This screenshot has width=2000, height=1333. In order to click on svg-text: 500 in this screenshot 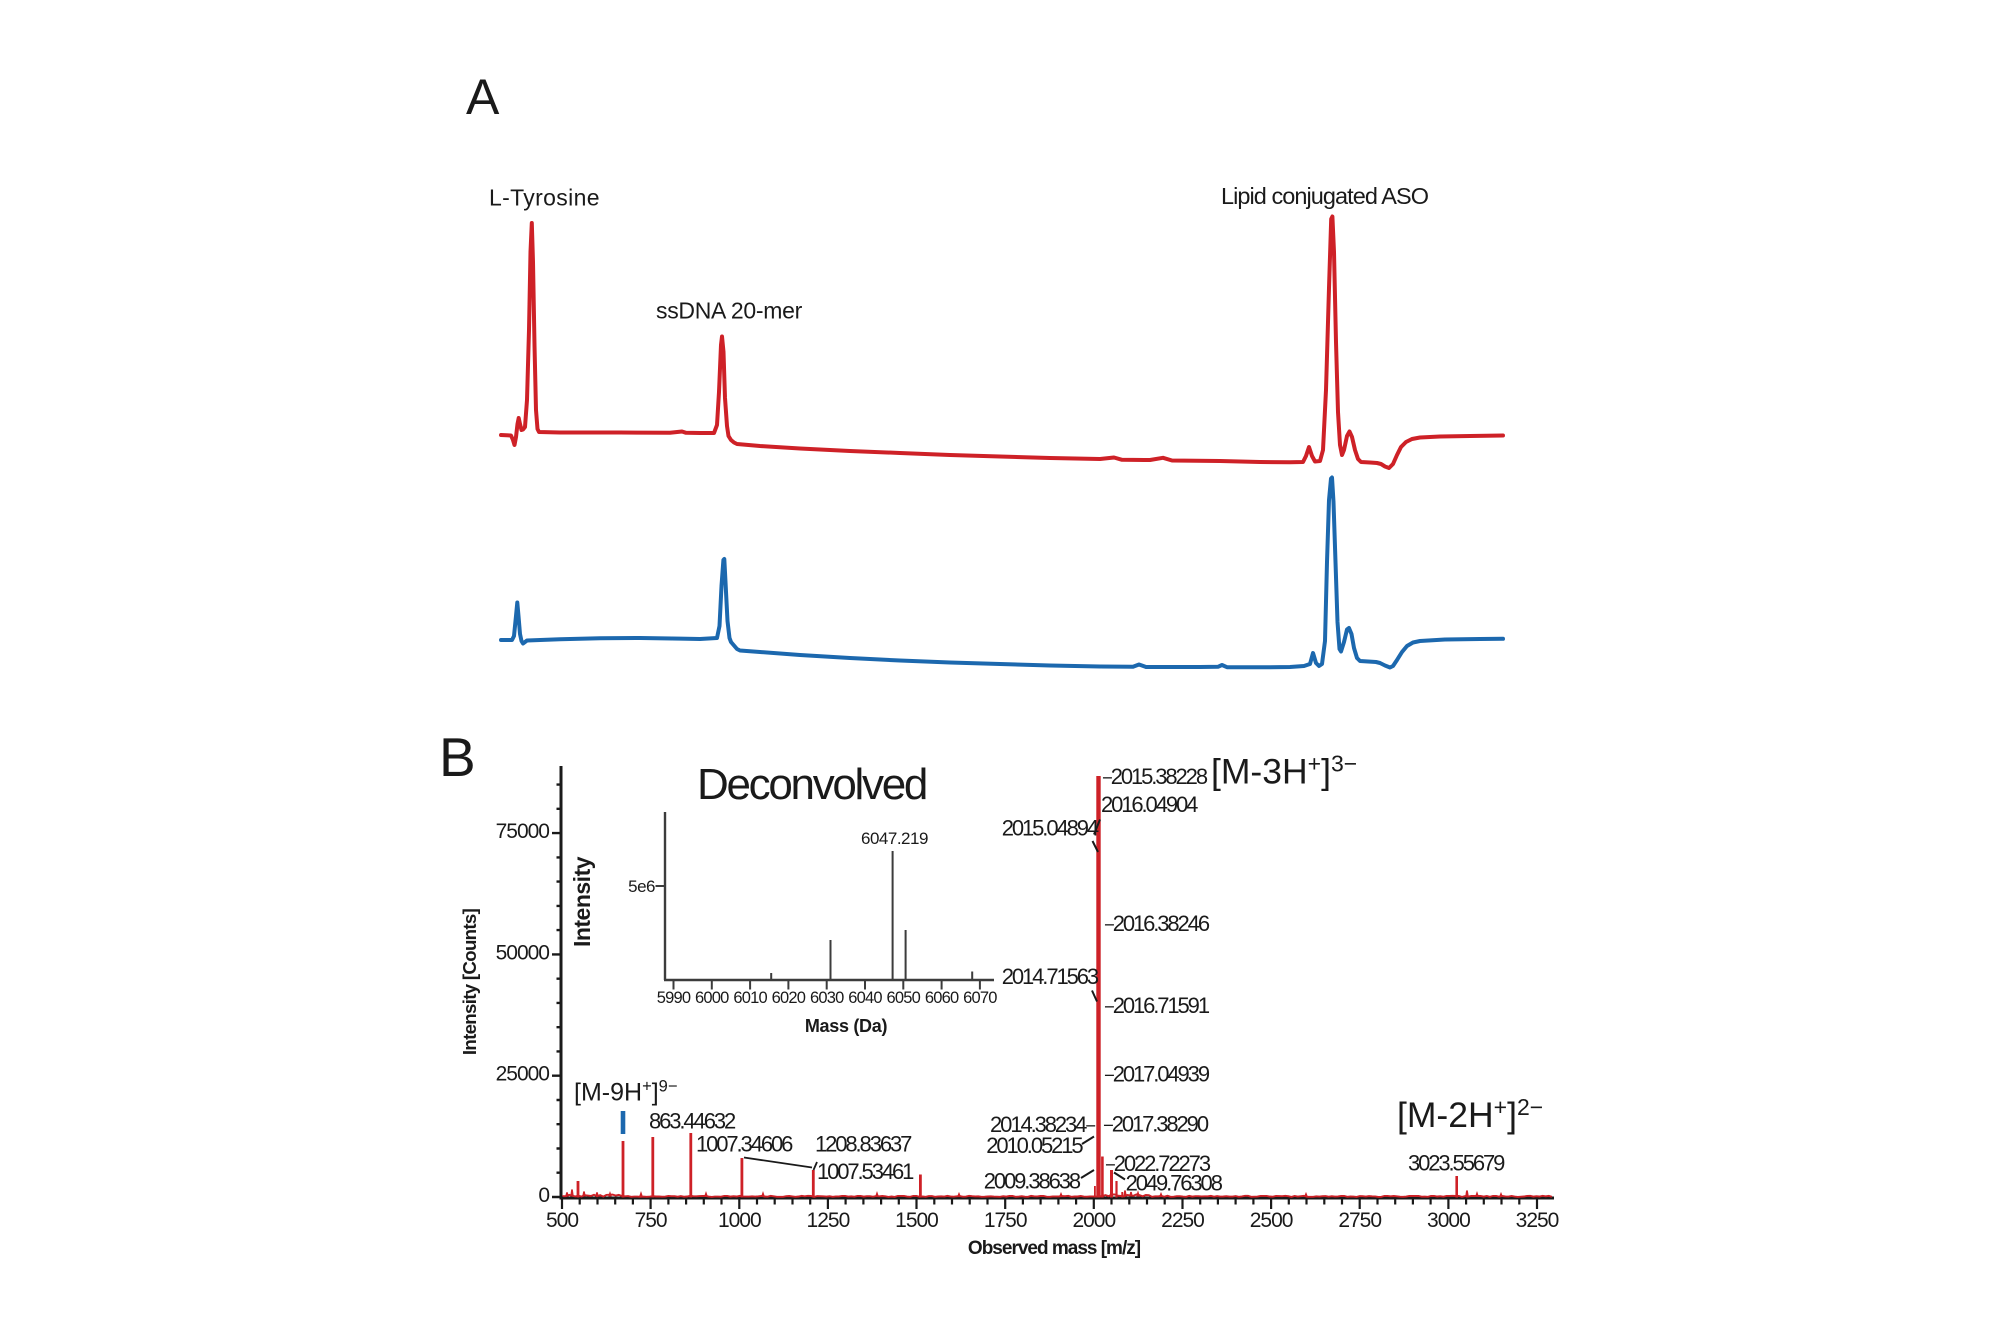, I will do `click(562, 1220)`.